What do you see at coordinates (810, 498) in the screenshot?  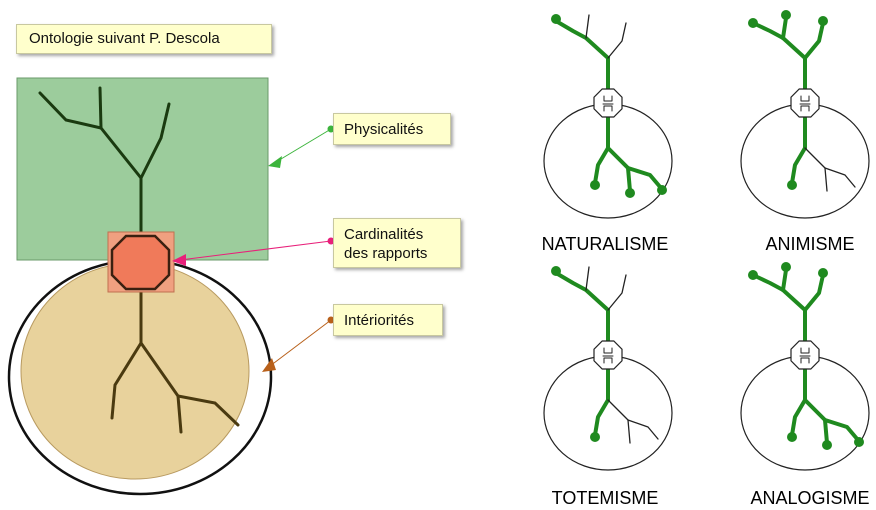 I see `caption-analogisme: ANALOGISME` at bounding box center [810, 498].